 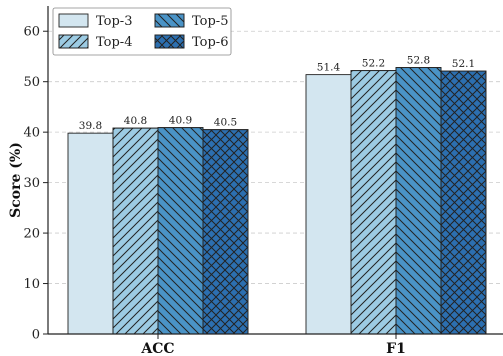 What do you see at coordinates (135, 121) in the screenshot?
I see `data-label: 40.8` at bounding box center [135, 121].